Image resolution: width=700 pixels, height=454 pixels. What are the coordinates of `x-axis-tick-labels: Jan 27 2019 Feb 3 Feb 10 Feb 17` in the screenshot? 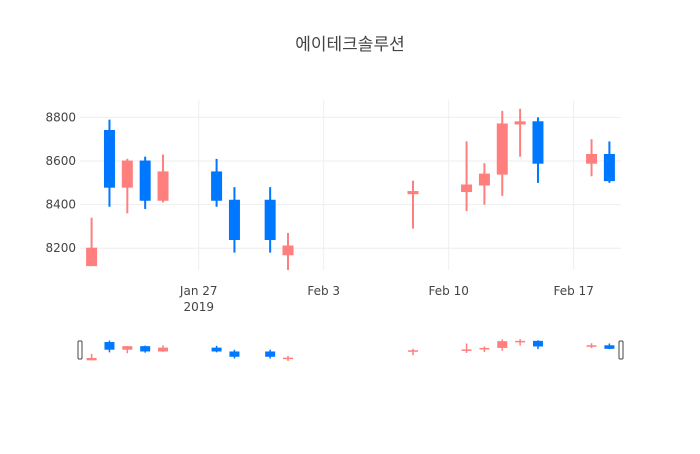 It's located at (386, 299).